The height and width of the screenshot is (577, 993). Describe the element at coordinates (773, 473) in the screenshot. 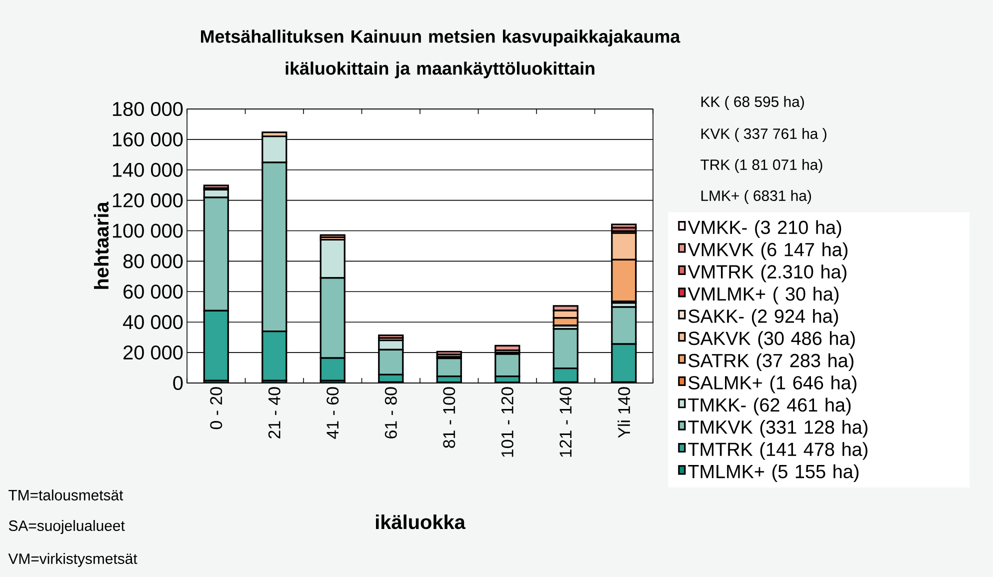

I see `legend-label: TMLMK+ (5 155 ha)` at that location.